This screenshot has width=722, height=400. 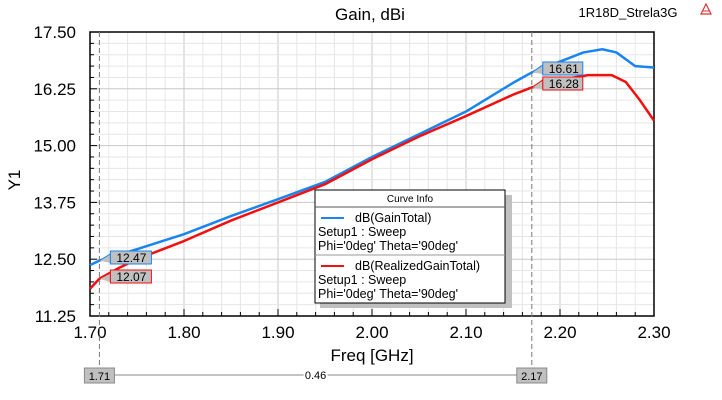 I want to click on ansys-logo-icon, so click(x=706, y=8).